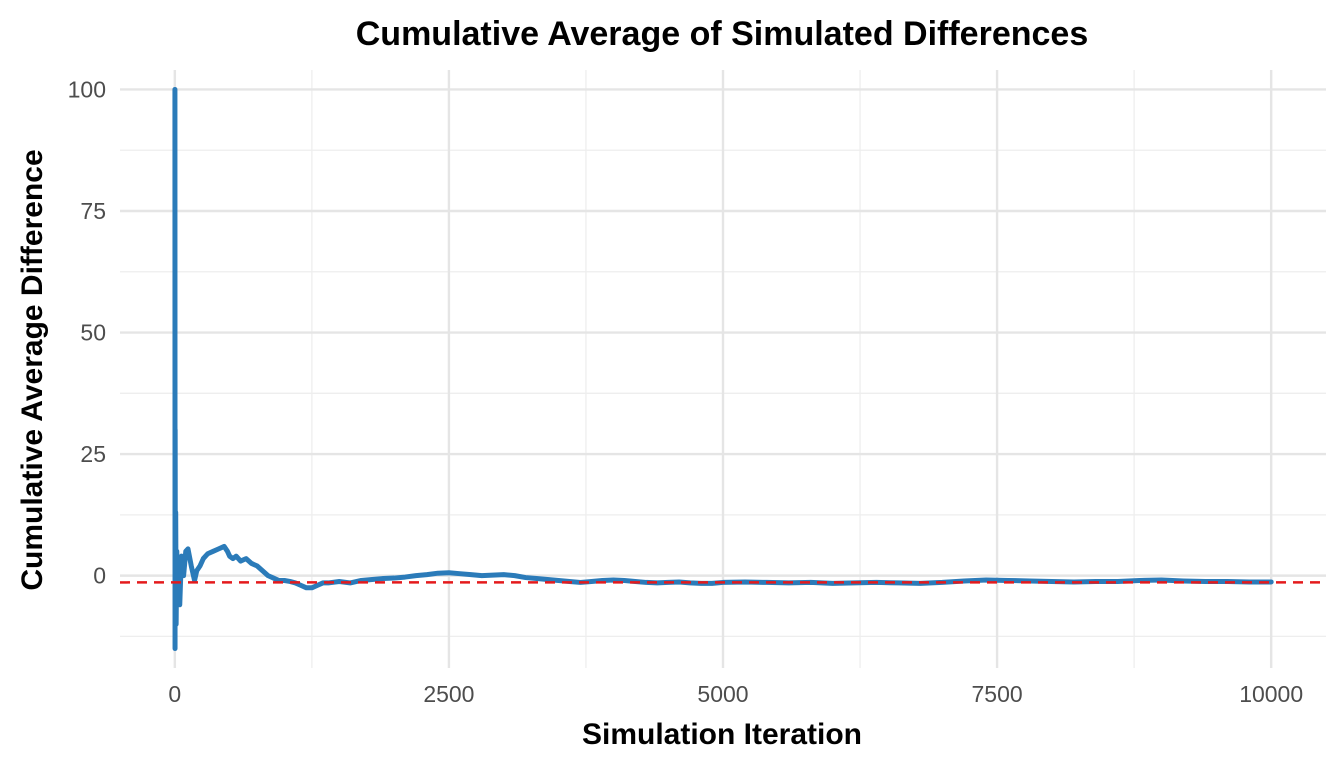 Image resolution: width=1344 pixels, height=768 pixels. Describe the element at coordinates (32, 369) in the screenshot. I see `y-axis-title: Cumulative Average Difference` at that location.